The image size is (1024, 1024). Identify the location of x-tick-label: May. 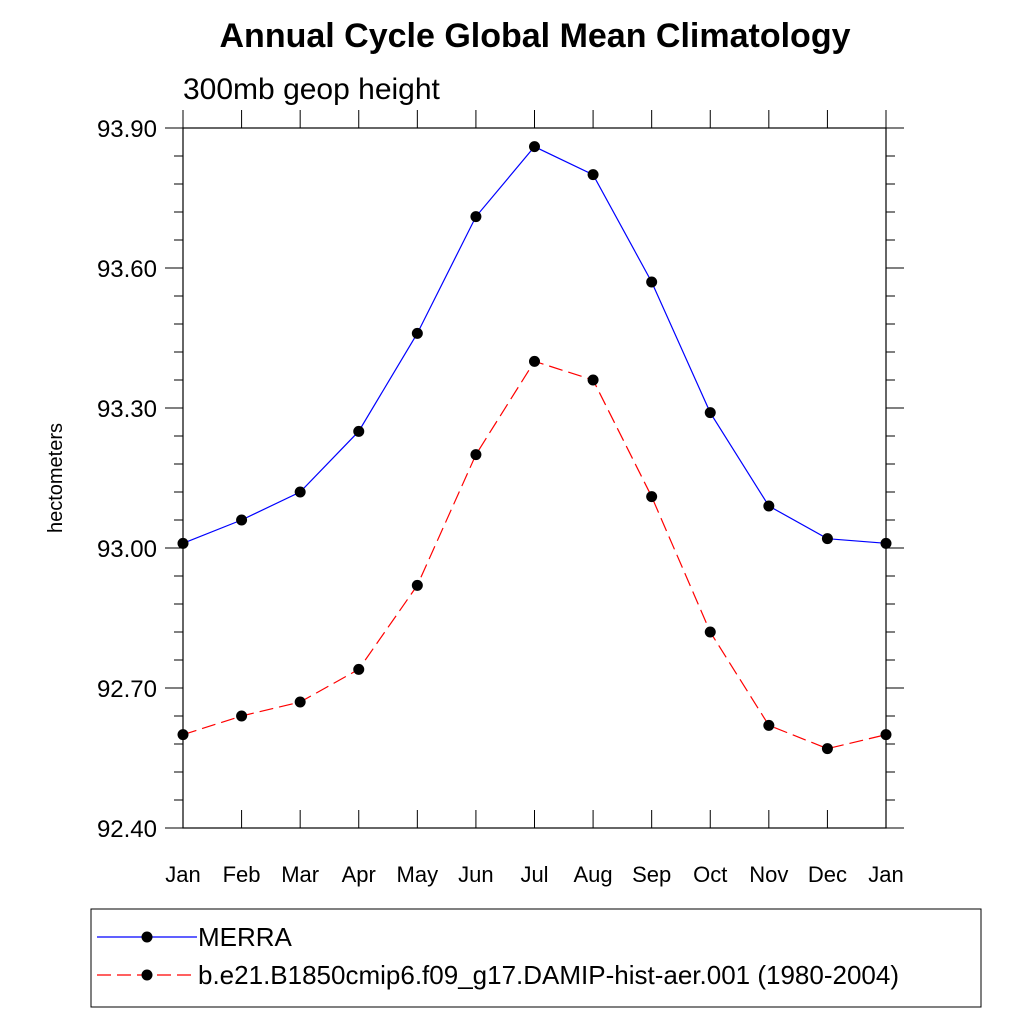
(418, 874).